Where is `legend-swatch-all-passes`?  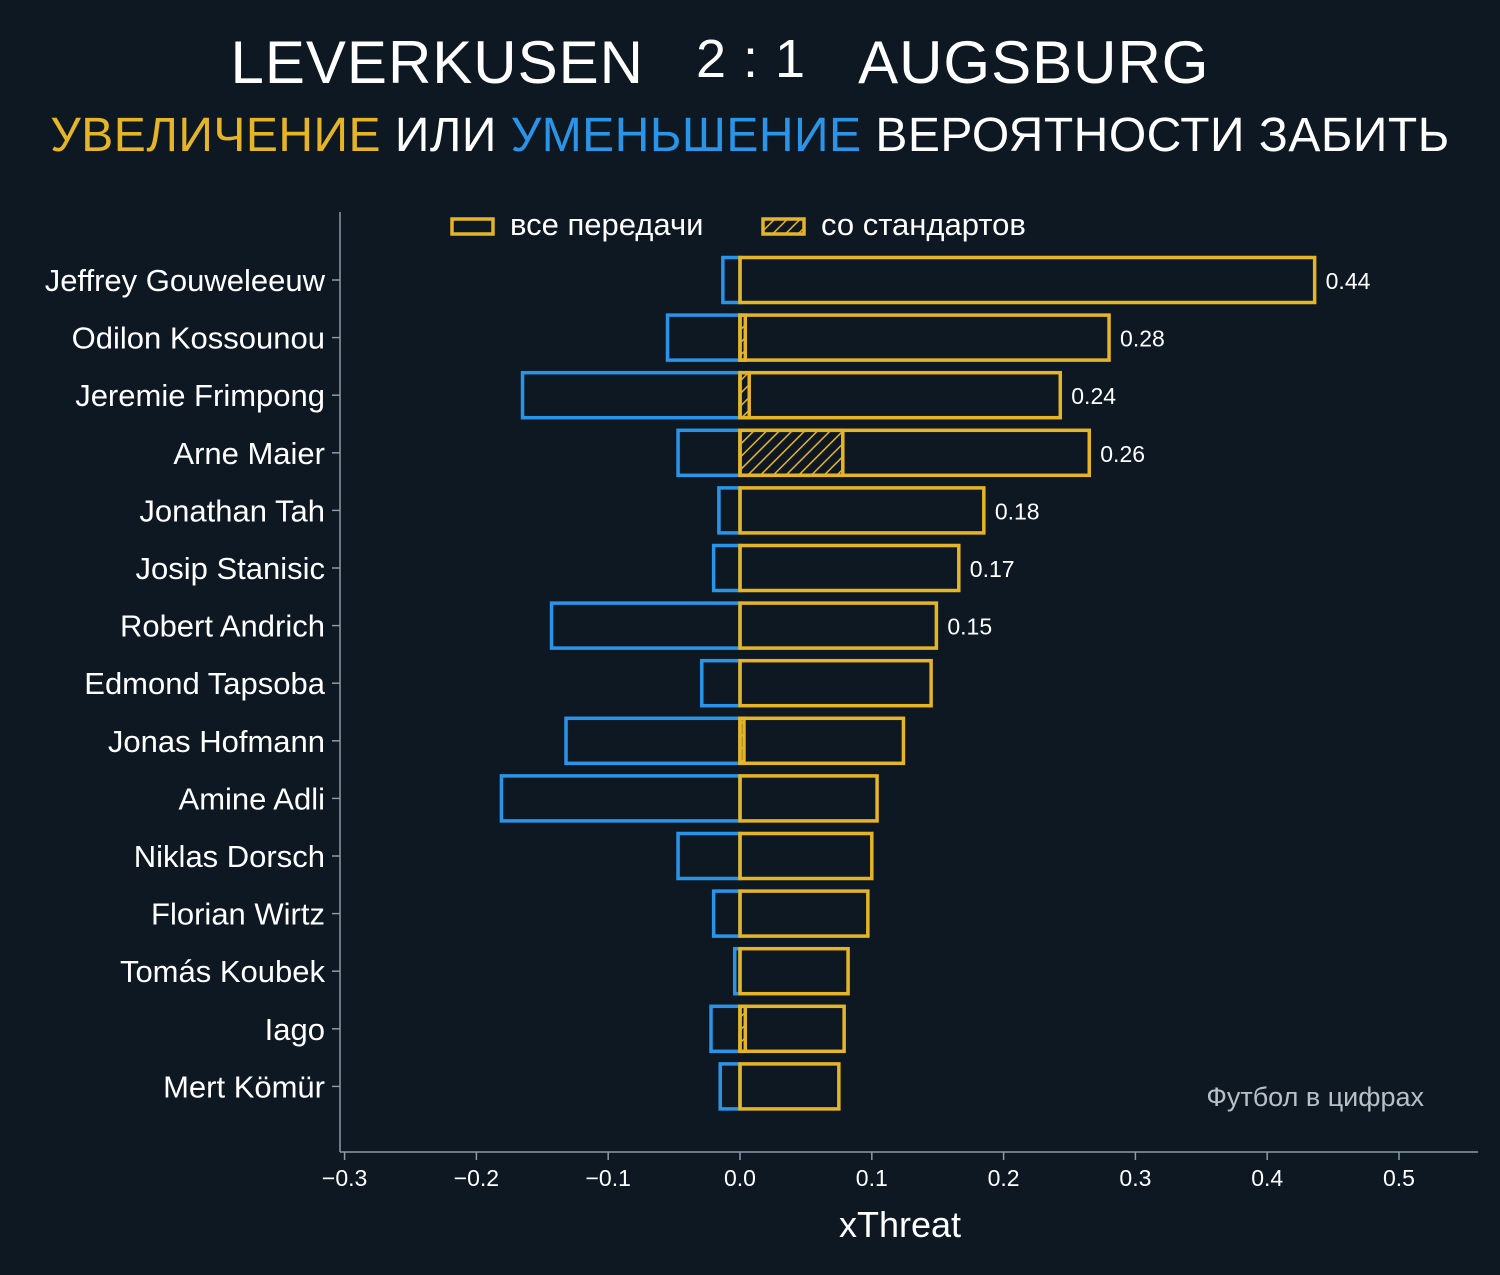 legend-swatch-all-passes is located at coordinates (472, 226).